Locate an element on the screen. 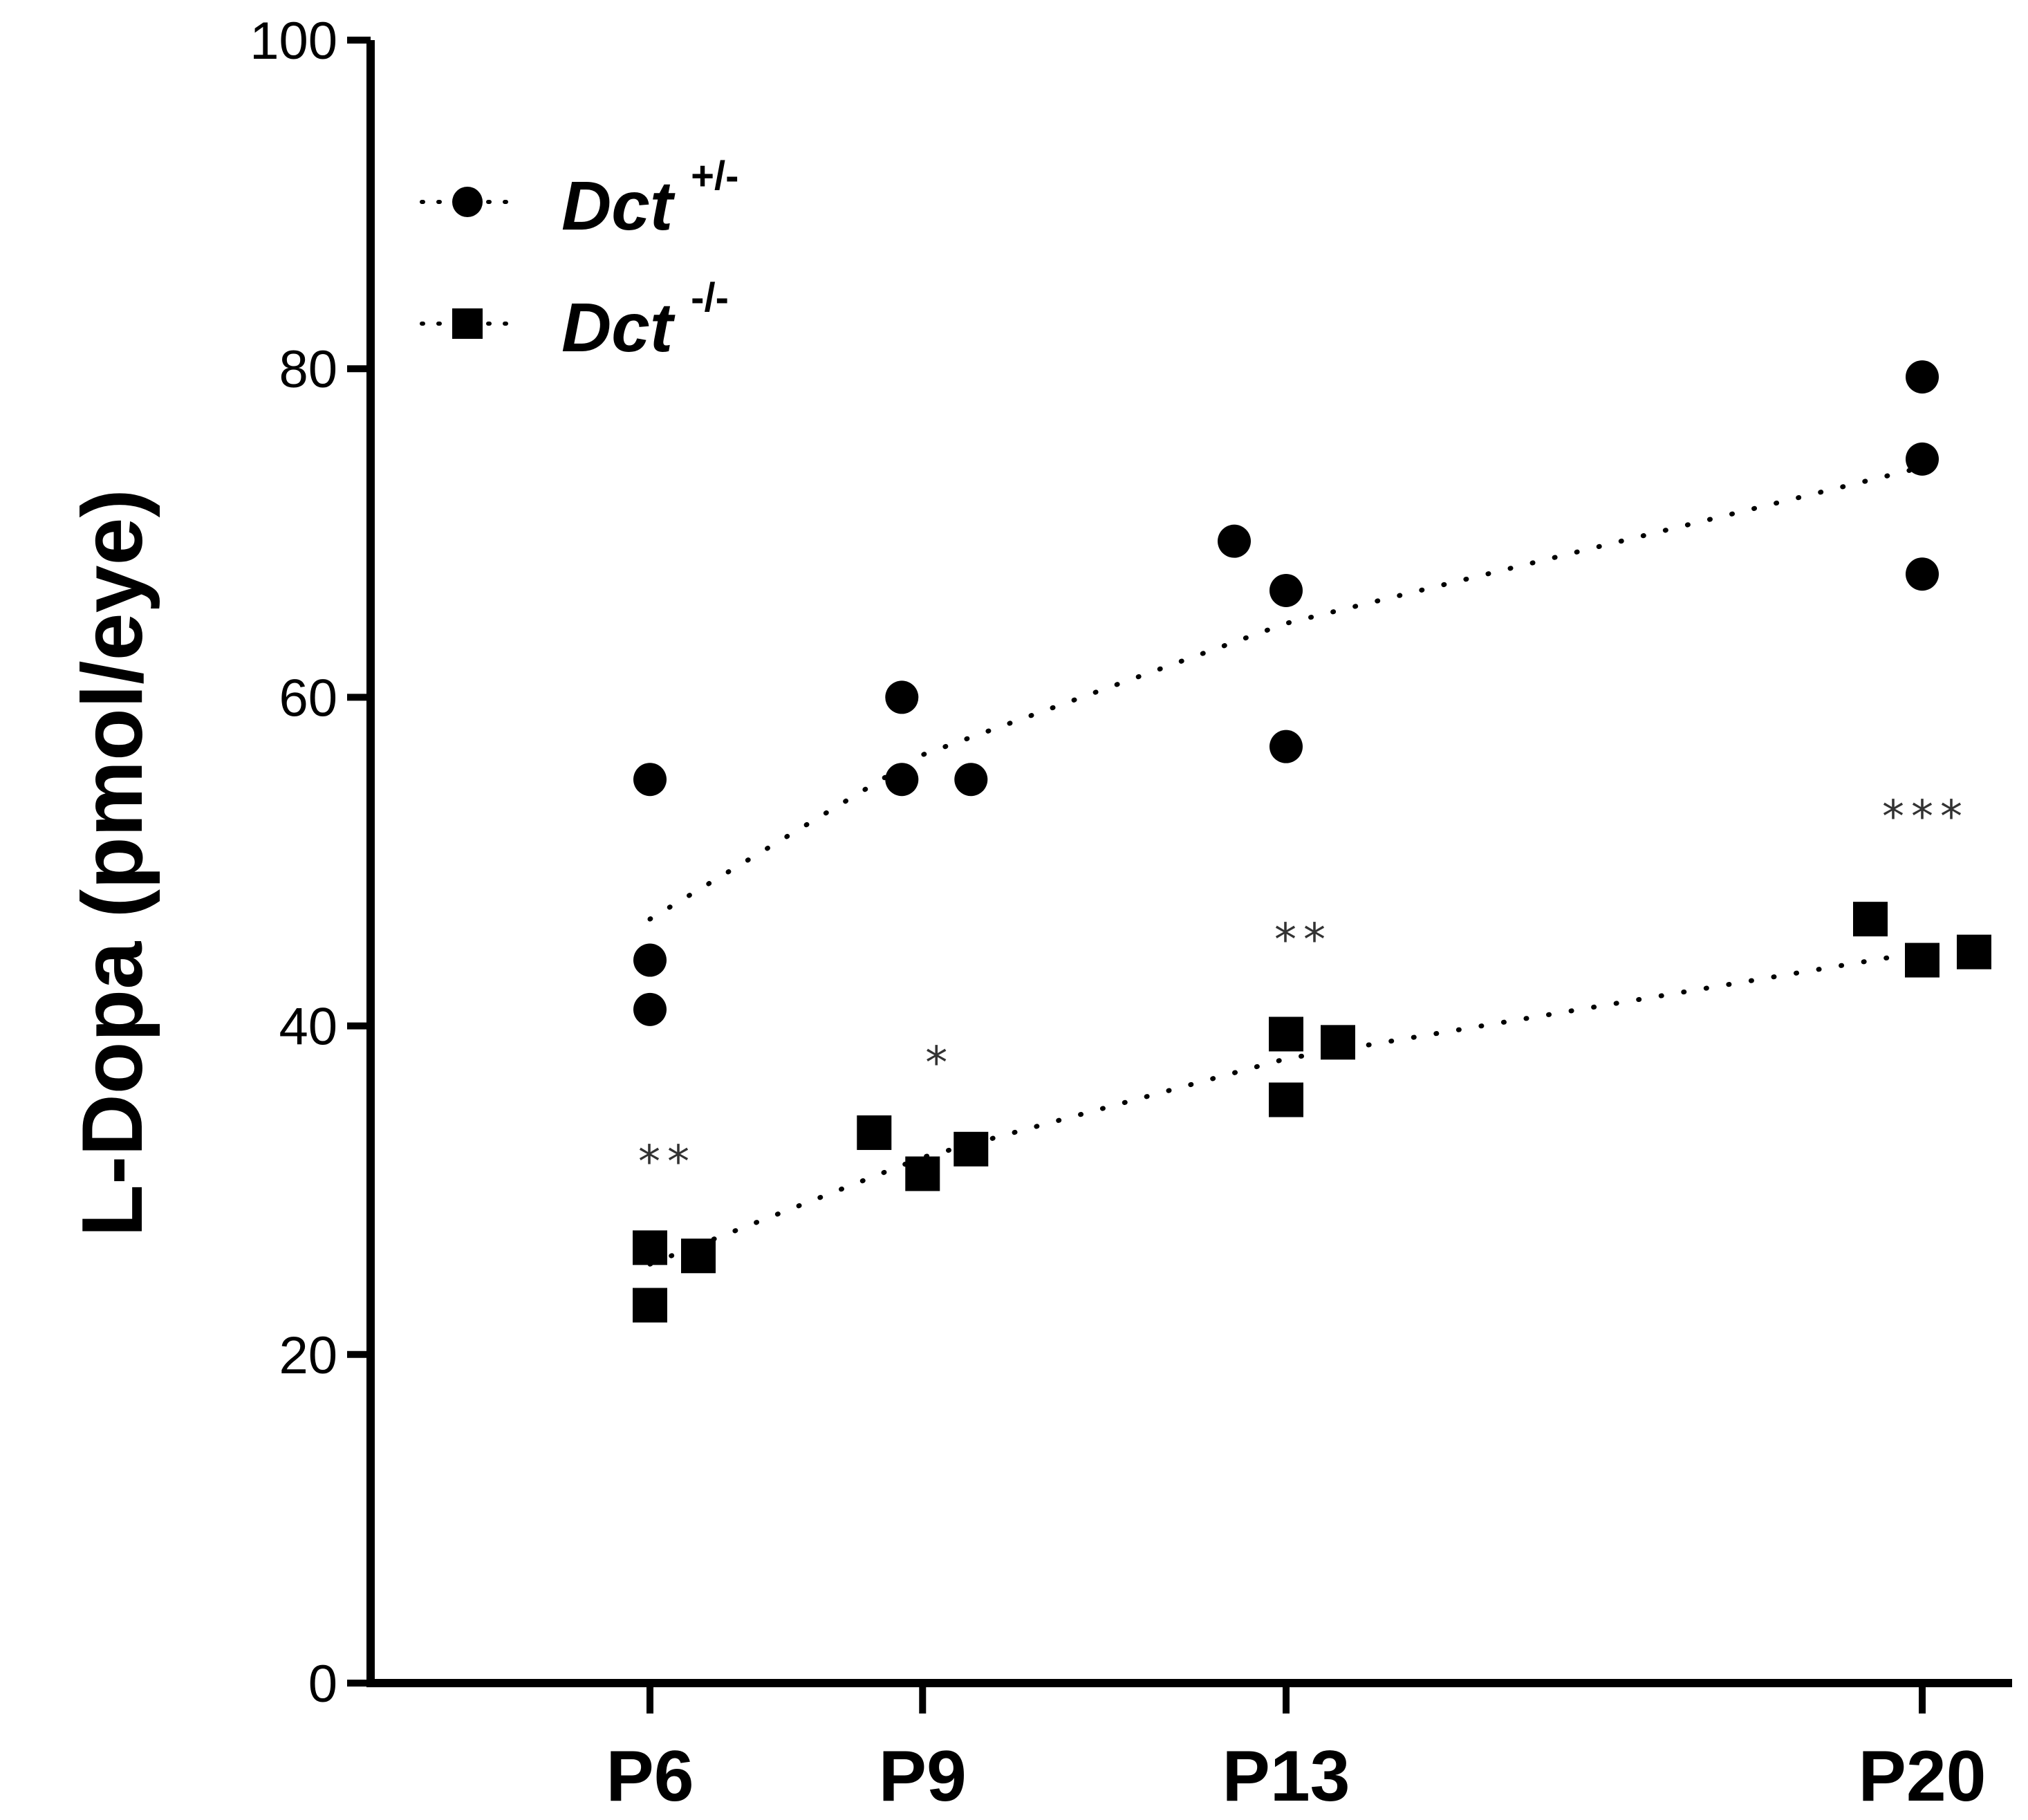  legend-item-ko: Dct -/- is located at coordinates (574, 320).